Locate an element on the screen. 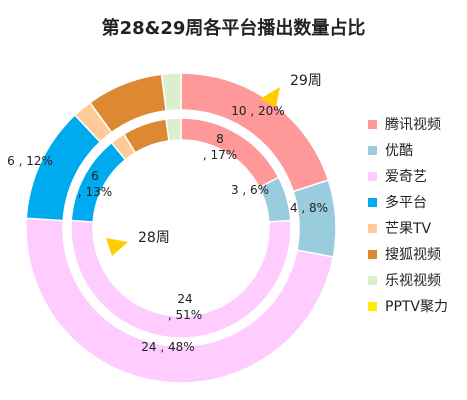 Image resolution: width=467 pixels, height=400 pixels. data-label-1-0: 10 , 20% is located at coordinates (257, 111).